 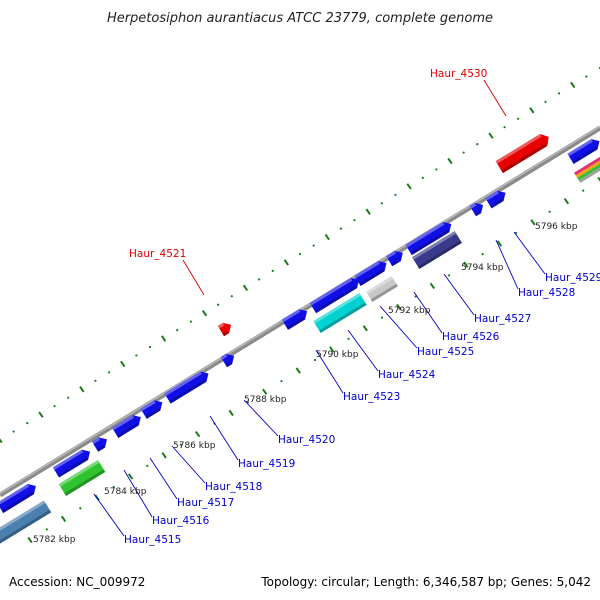 I want to click on gene-feature-6-body, so click(x=186, y=387).